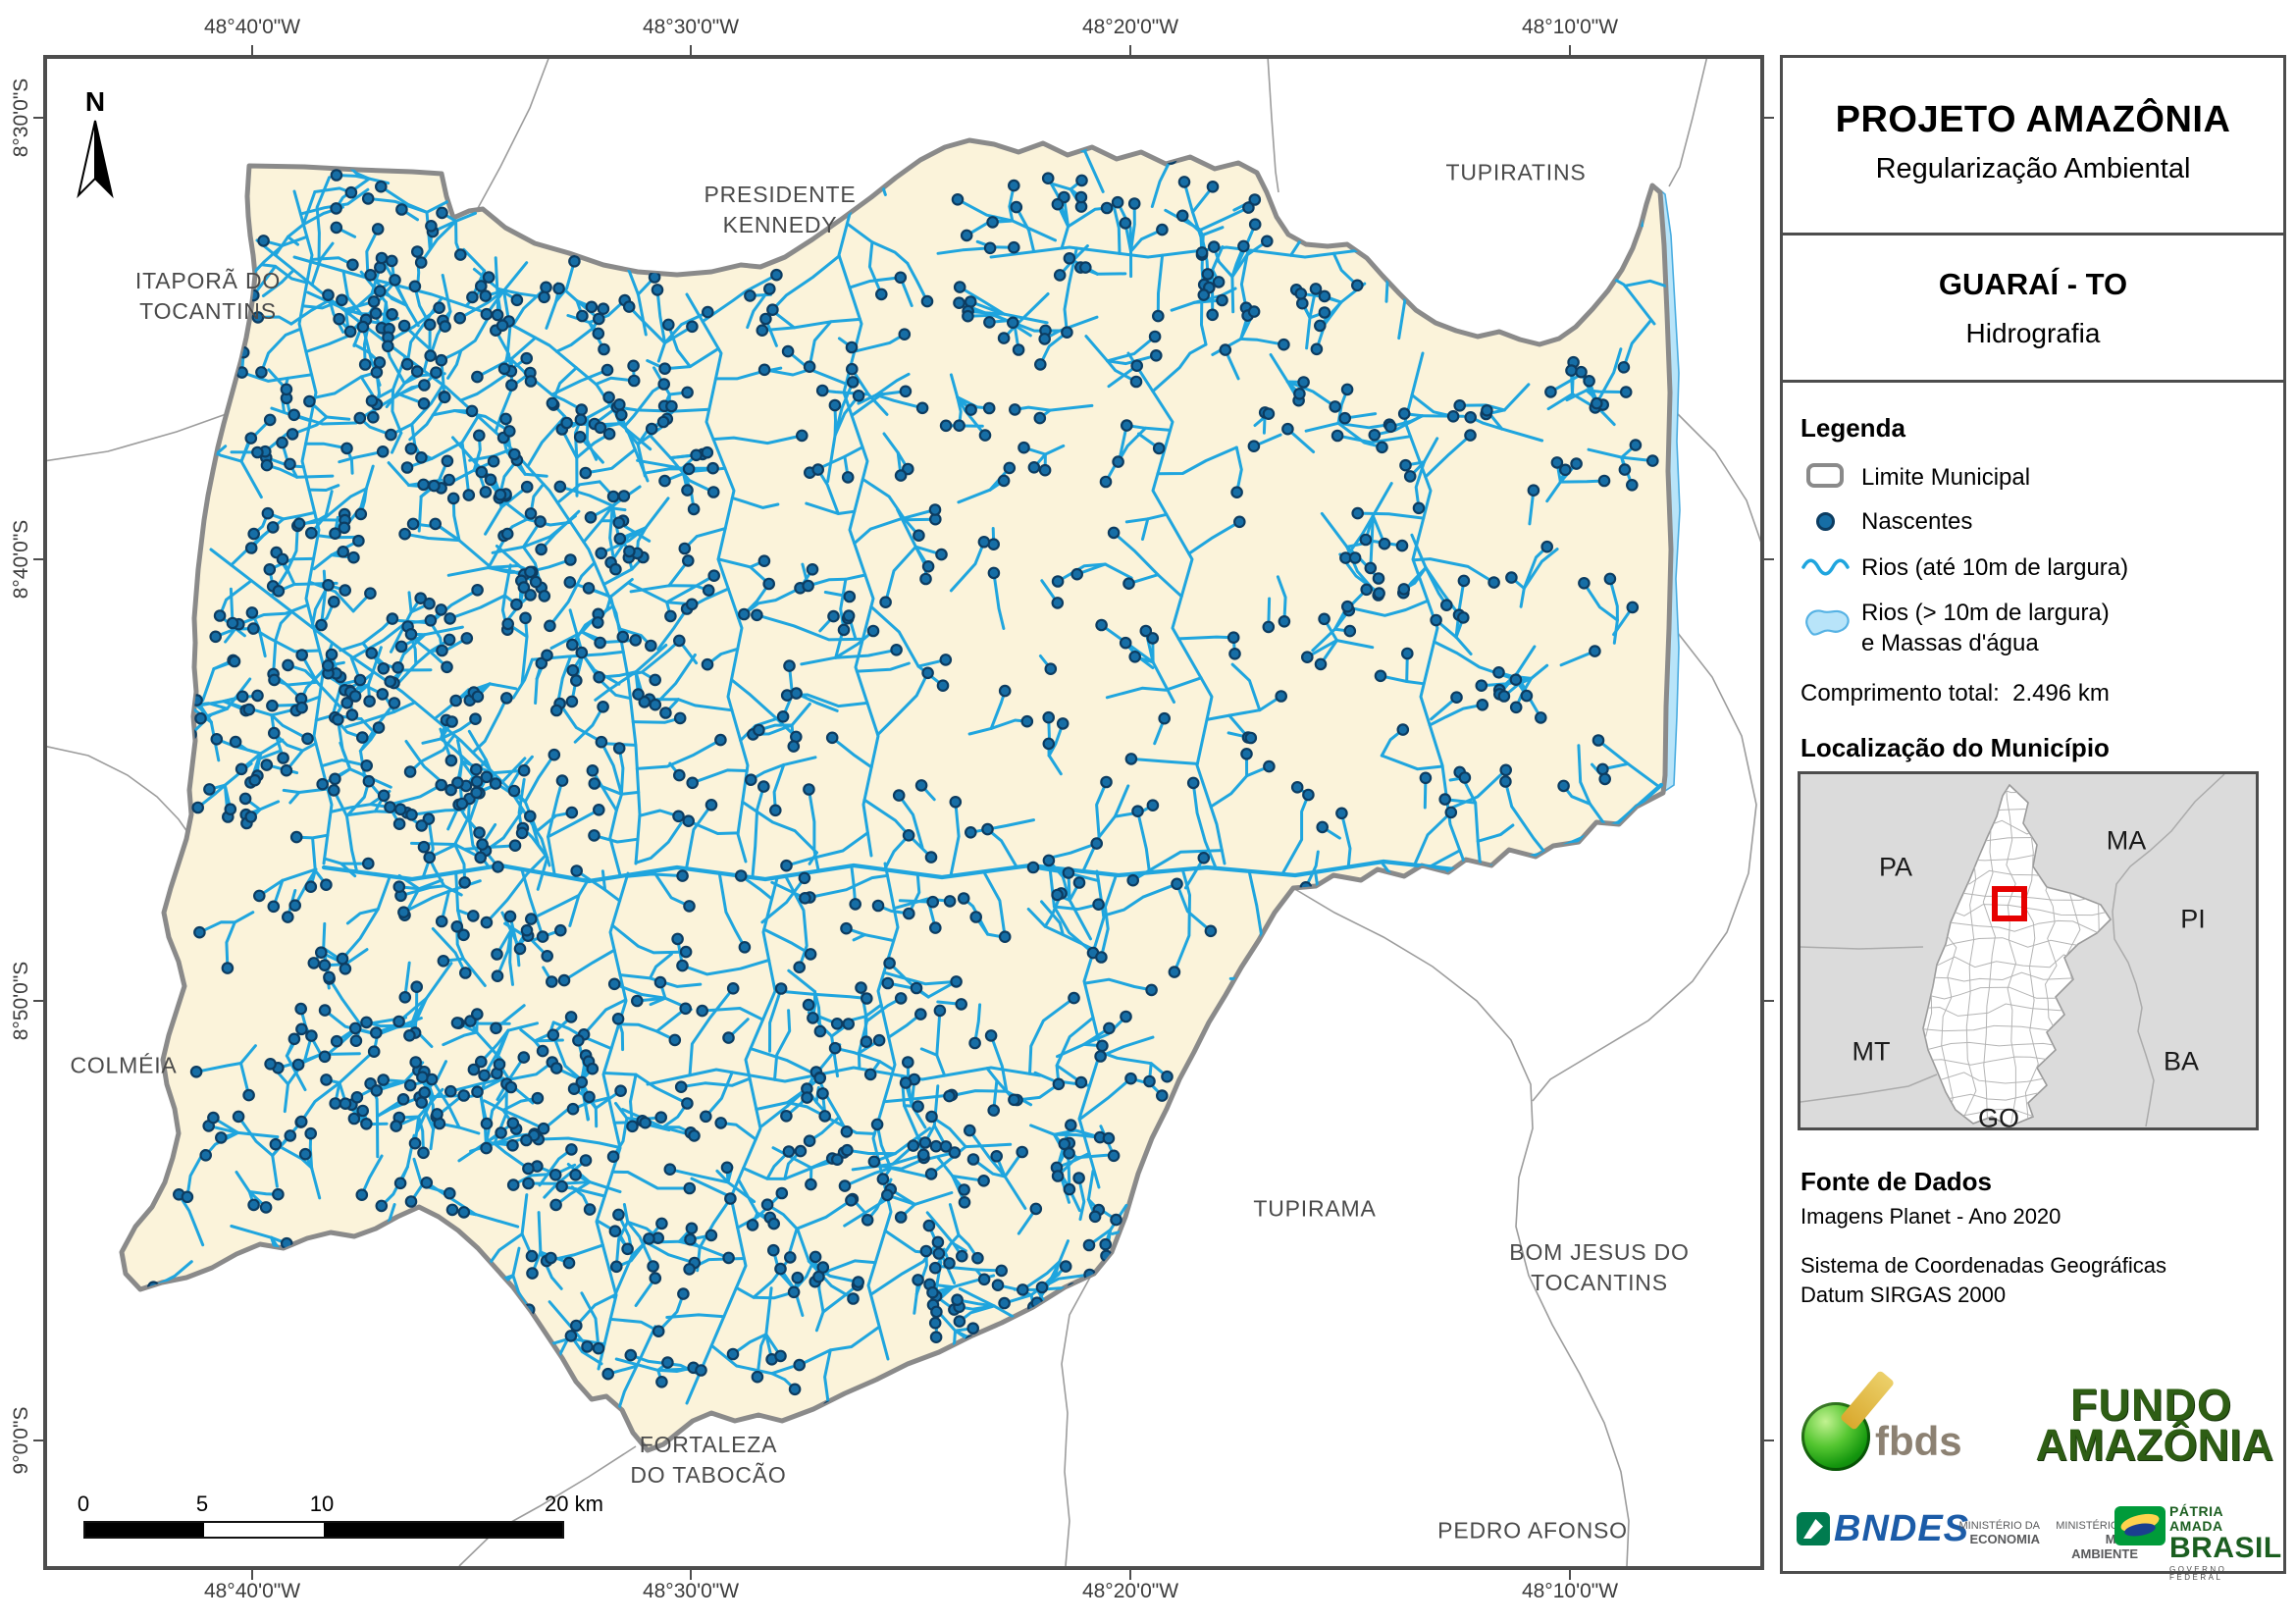  Describe the element at coordinates (708, 1459) in the screenshot. I see `neighbor-municipality-label: FORTALEZA DO TABOCÃO` at that location.